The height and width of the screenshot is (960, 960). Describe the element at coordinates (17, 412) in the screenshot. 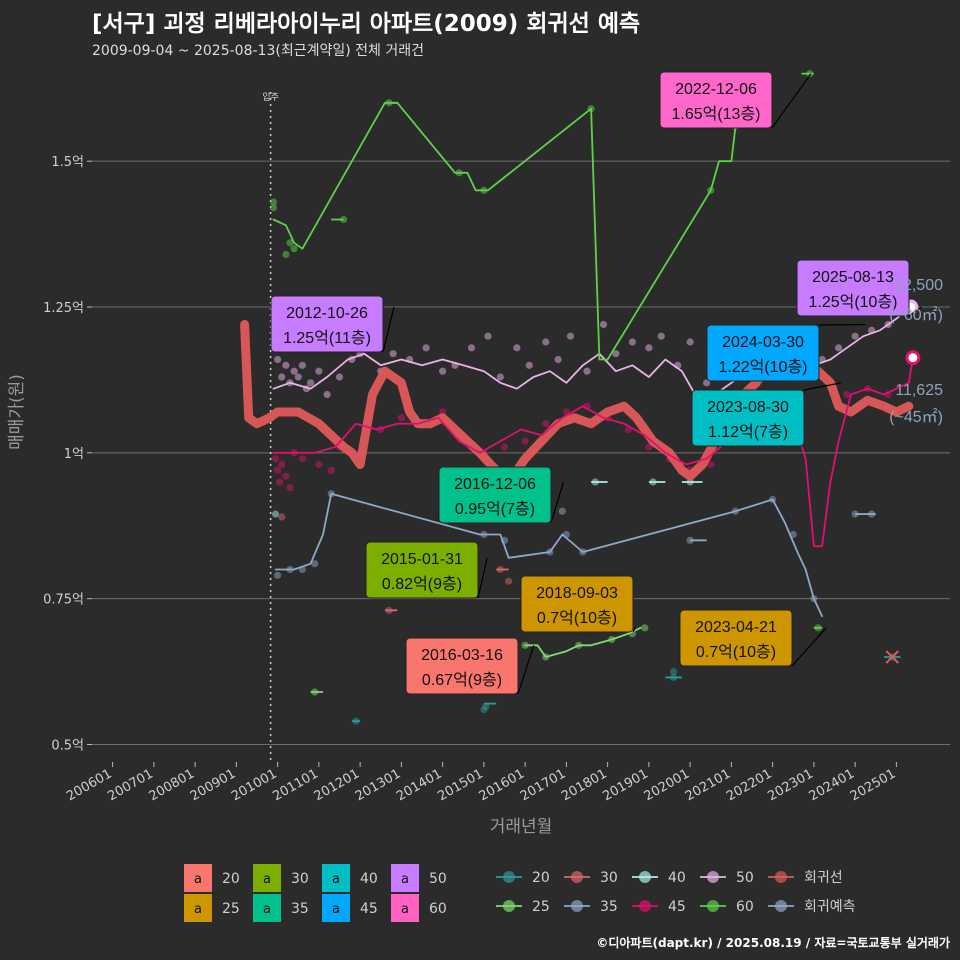

I see `y-axis-label: 매매가(원)` at that location.